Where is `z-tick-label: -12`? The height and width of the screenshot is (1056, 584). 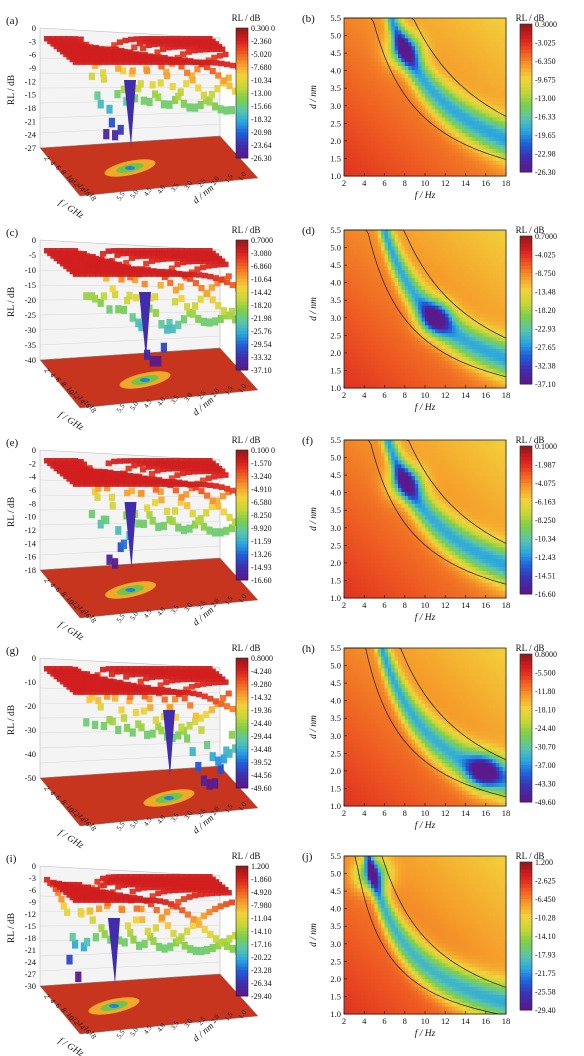 z-tick-label: -12 is located at coordinates (30, 81).